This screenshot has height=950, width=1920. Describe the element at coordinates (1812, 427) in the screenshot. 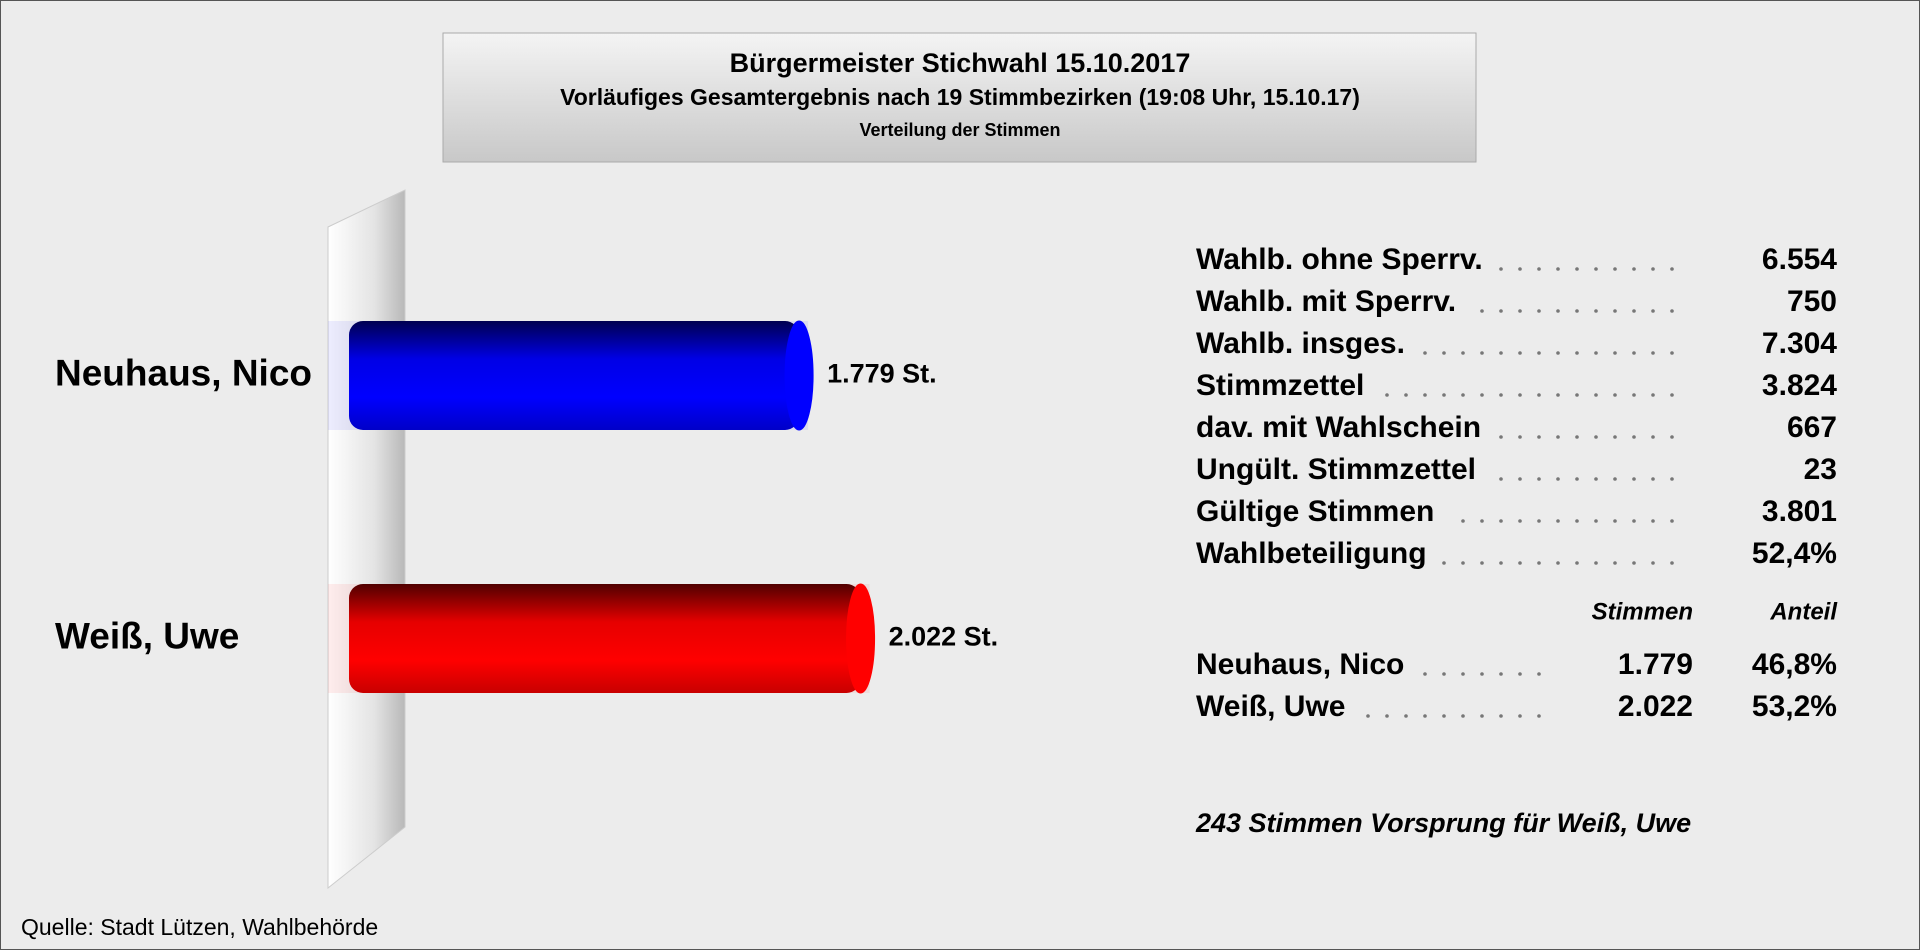

I see `stat-value: 667` at that location.